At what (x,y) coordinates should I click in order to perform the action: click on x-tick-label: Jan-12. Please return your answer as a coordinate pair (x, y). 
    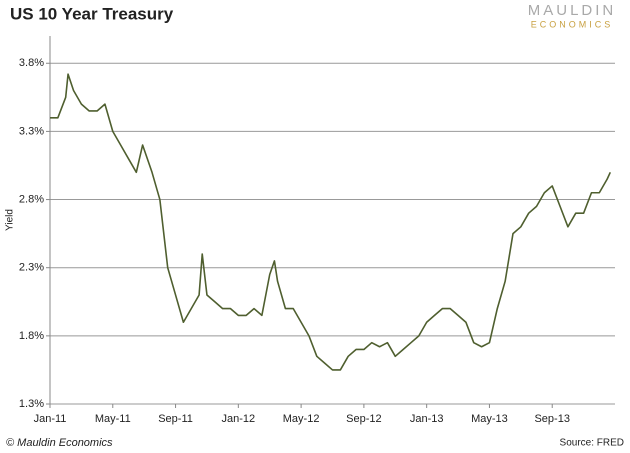
    Looking at the image, I should click on (239, 419).